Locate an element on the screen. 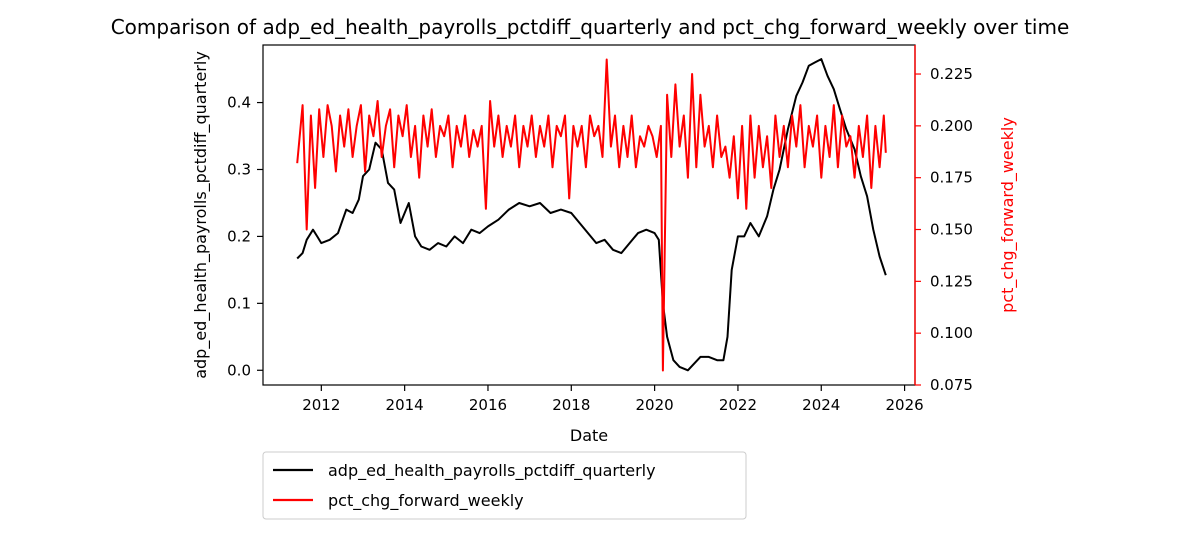 This screenshot has width=1179, height=534. y-right-tick-label: 0.225 is located at coordinates (951, 74).